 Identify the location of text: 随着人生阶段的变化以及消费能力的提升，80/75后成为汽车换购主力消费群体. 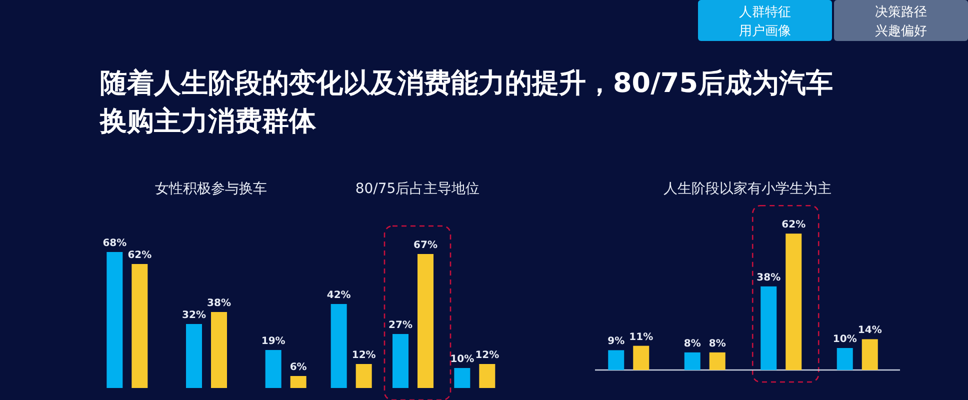
(466, 102).